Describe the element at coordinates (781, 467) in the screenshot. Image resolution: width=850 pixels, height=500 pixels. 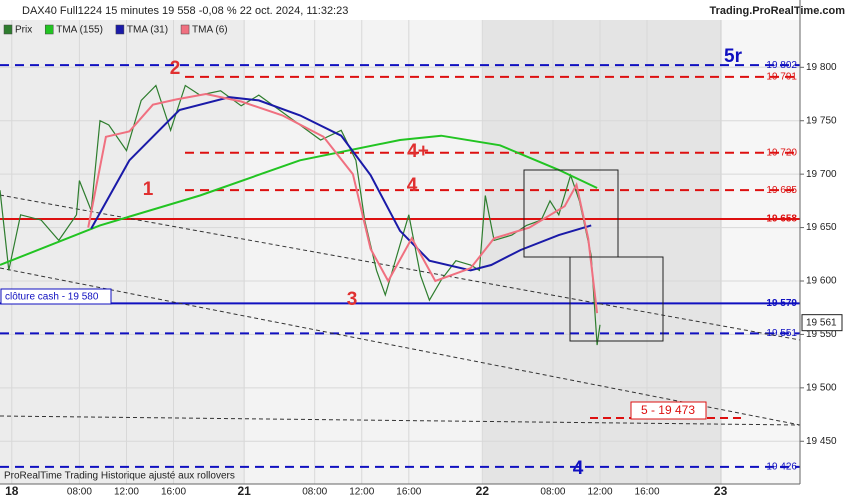
I see `level-label: 19 426` at that location.